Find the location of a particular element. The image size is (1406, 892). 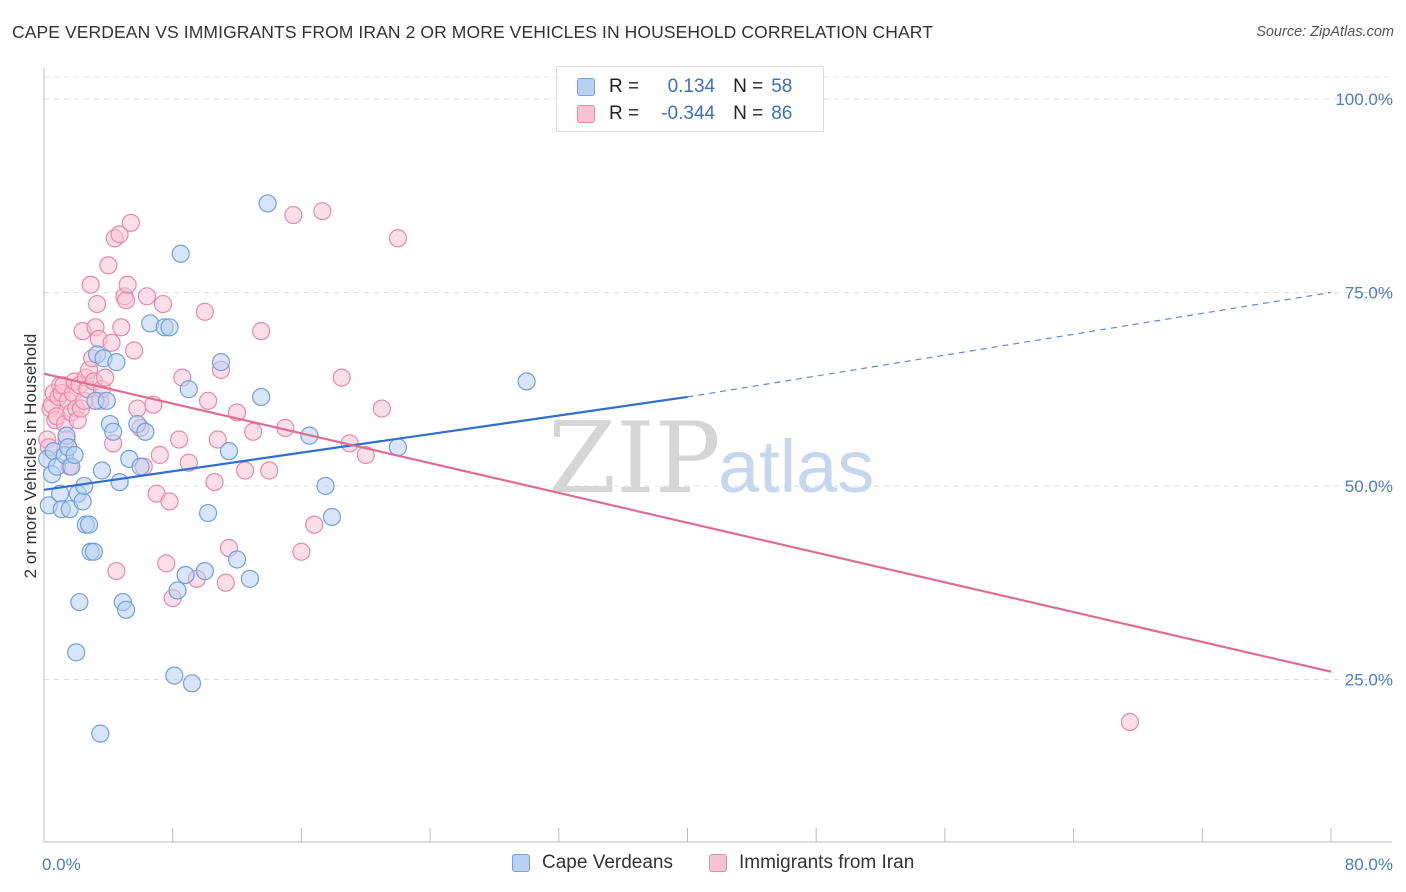

legend-n-value: 58 is located at coordinates (782, 86).